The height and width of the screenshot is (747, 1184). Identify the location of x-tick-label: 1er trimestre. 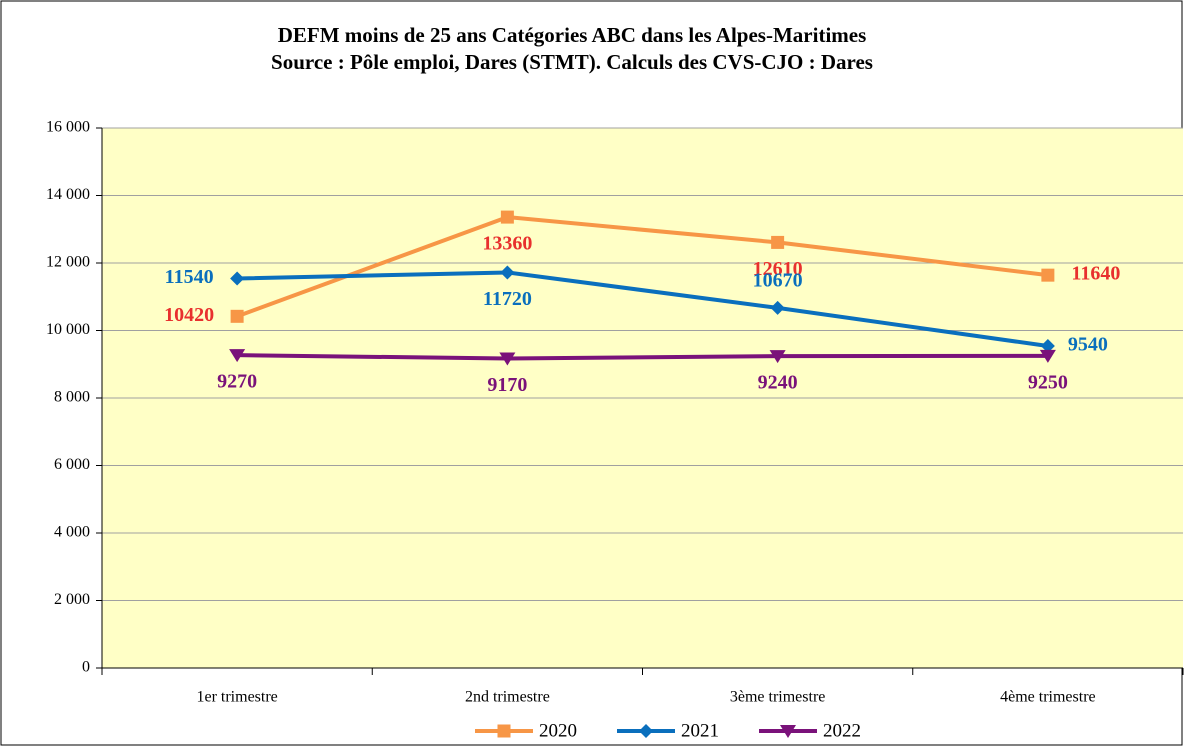
(236, 697).